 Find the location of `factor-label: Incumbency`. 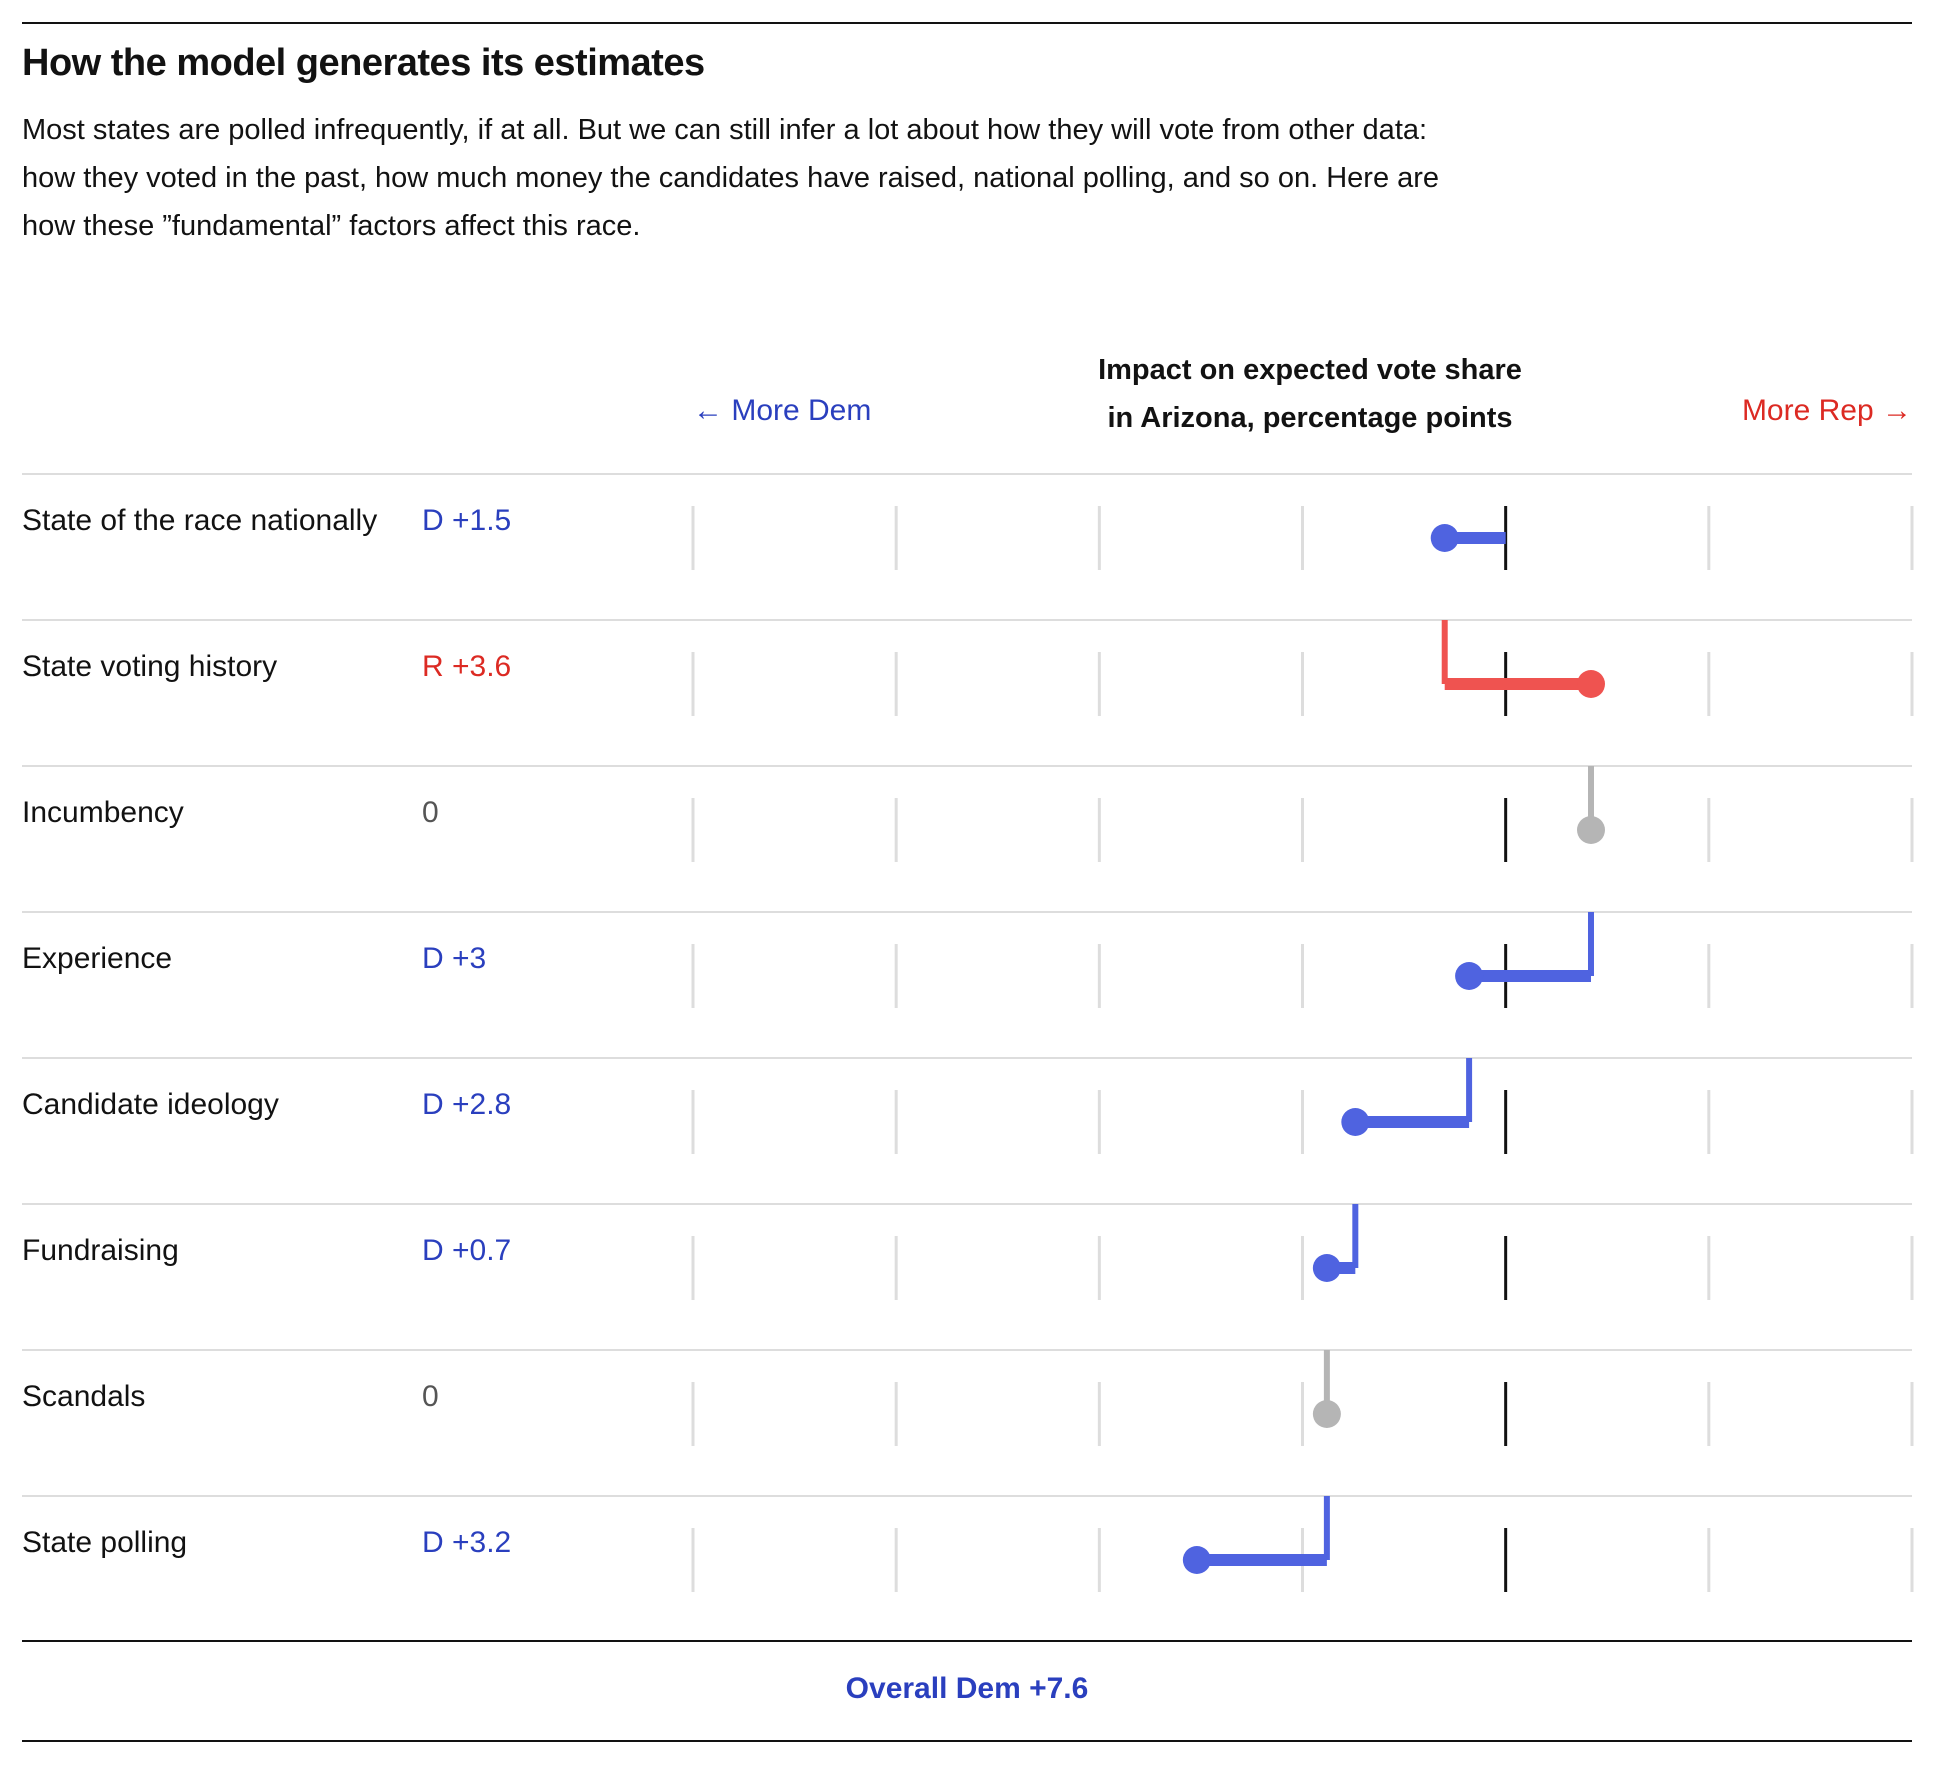

factor-label: Incumbency is located at coordinates (103, 812).